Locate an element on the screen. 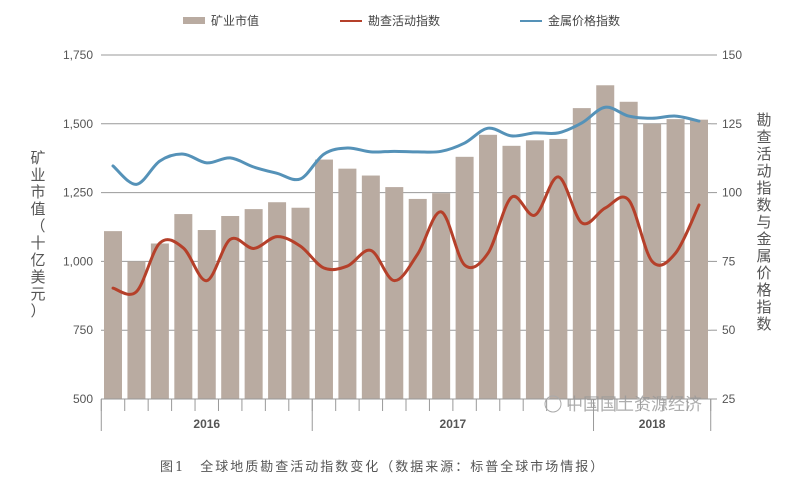 Image resolution: width=799 pixels, height=488 pixels. left-axis-title-char: 业 is located at coordinates (37, 175).